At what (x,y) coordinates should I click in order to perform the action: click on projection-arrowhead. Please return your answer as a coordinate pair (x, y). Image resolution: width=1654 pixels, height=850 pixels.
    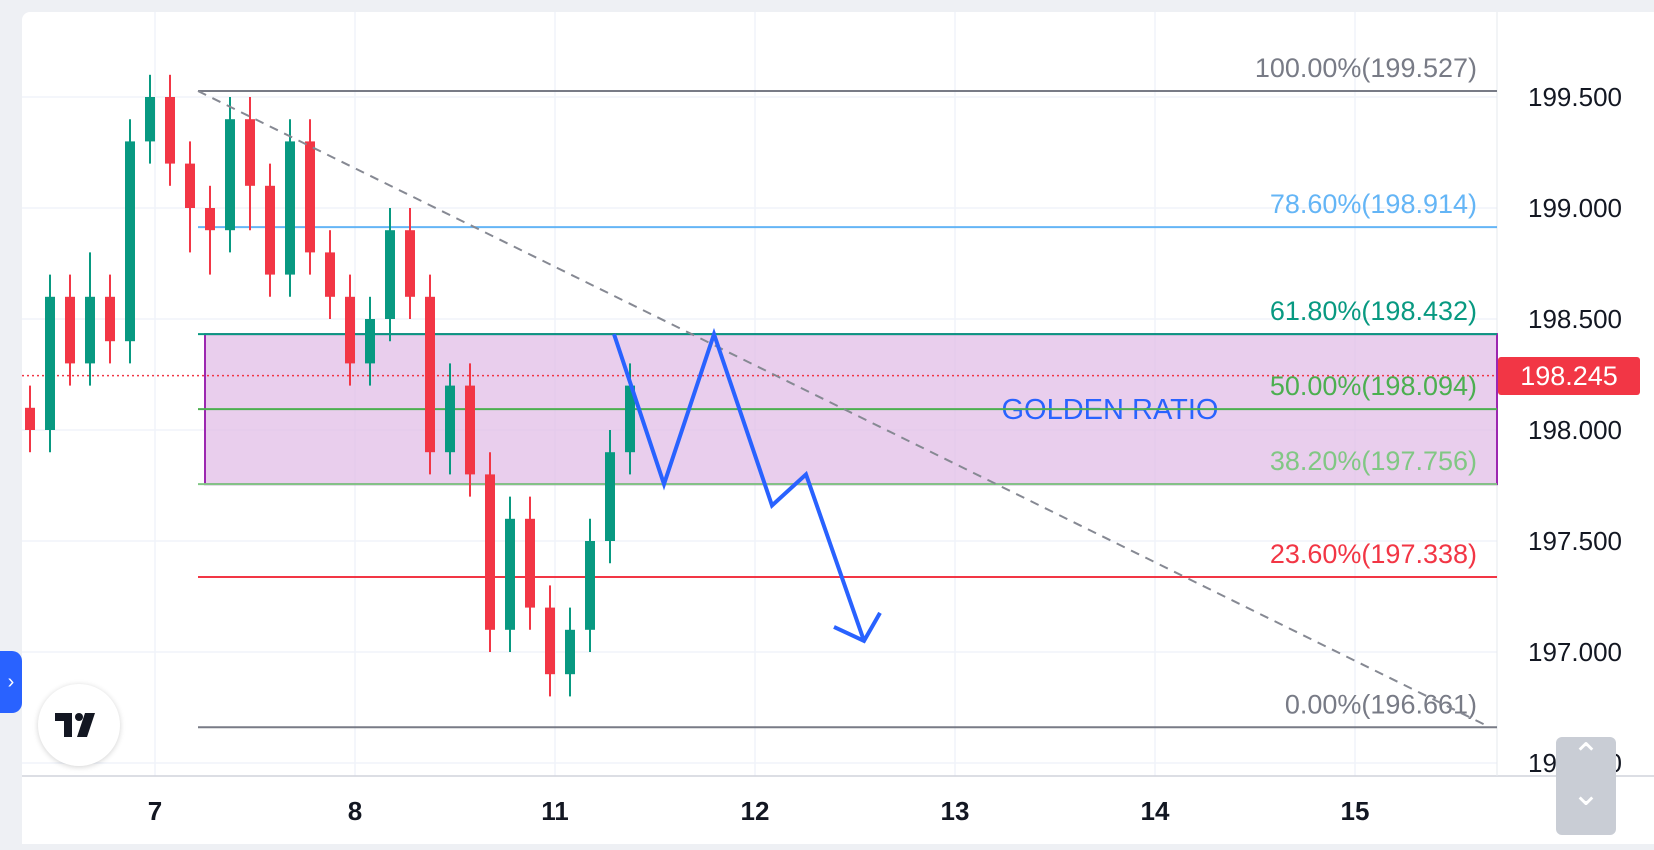
    Looking at the image, I should click on (857, 627).